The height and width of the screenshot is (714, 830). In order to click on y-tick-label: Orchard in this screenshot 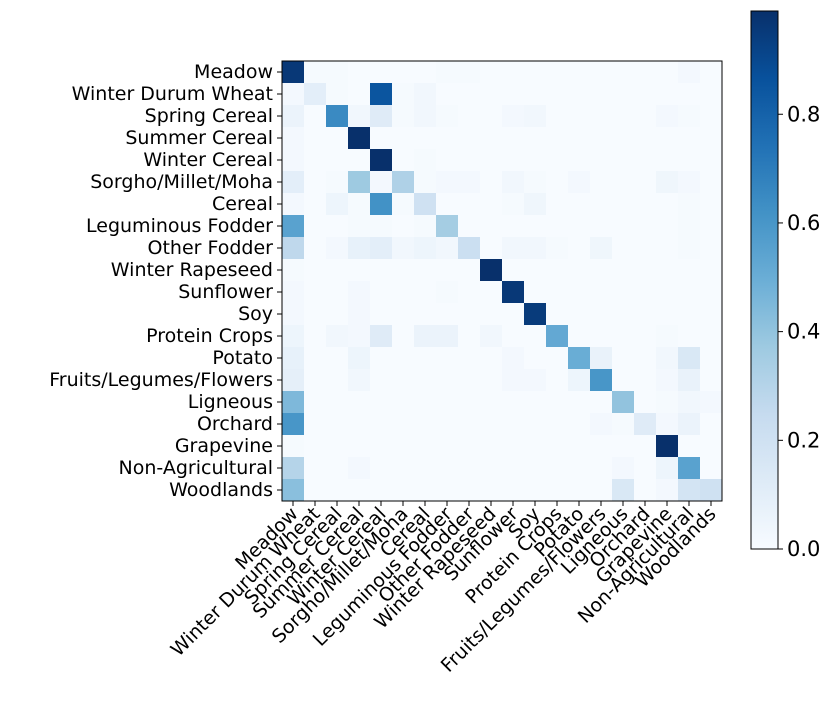, I will do `click(235, 424)`.